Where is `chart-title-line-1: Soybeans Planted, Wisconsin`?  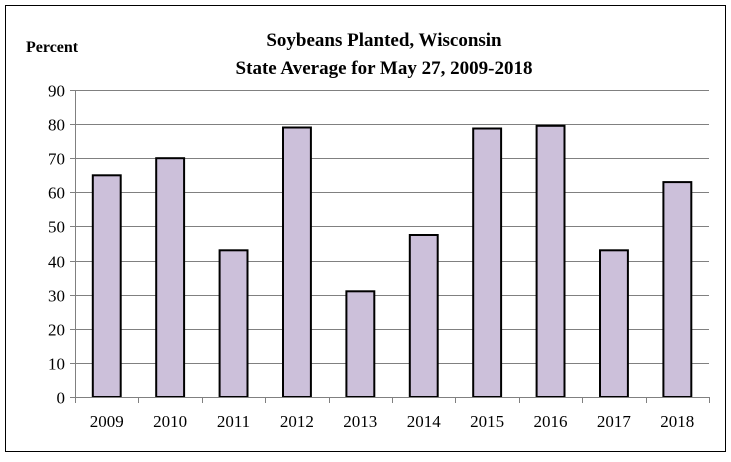
chart-title-line-1: Soybeans Planted, Wisconsin is located at coordinates (384, 40).